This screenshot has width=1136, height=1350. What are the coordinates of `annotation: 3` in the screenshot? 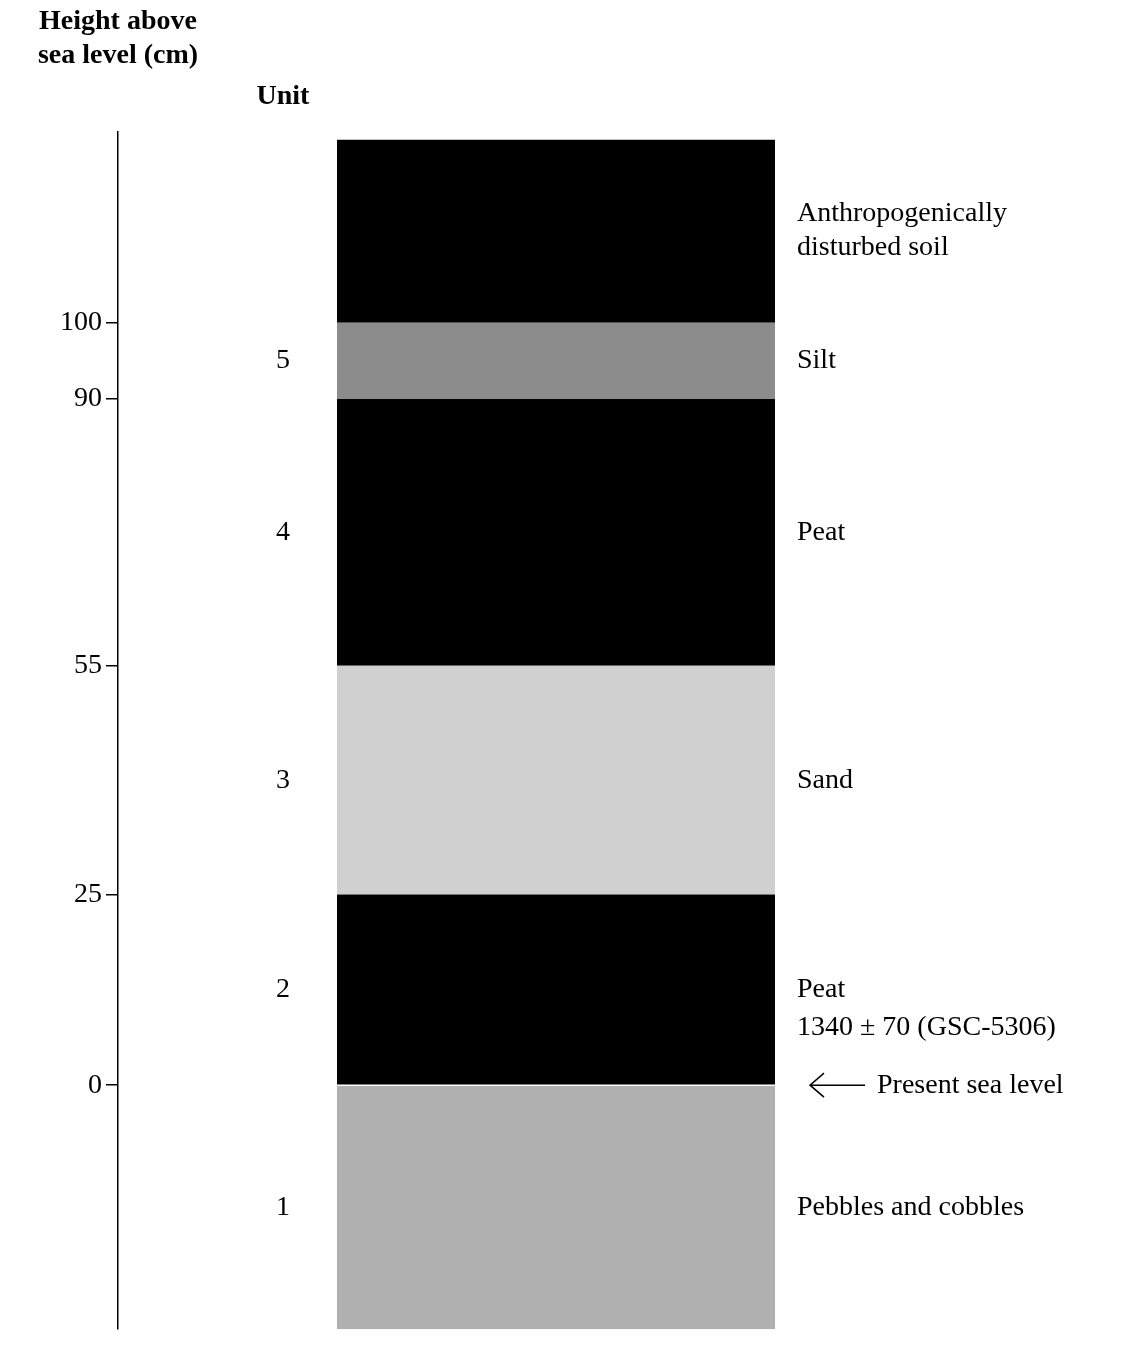 It's located at (283, 778).